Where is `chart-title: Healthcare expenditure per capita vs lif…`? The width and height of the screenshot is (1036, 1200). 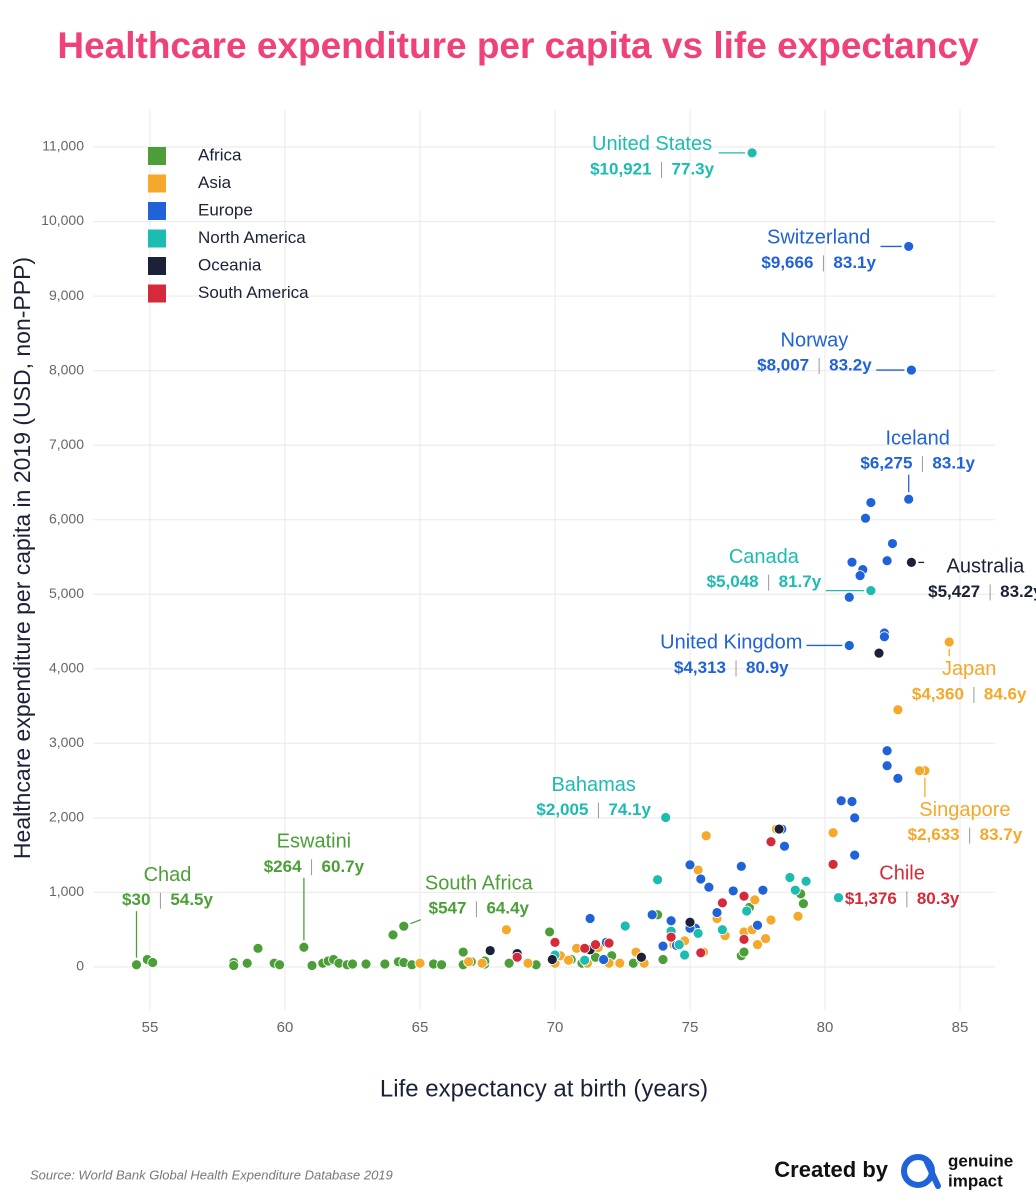 chart-title: Healthcare expenditure per capita vs lif… is located at coordinates (518, 45).